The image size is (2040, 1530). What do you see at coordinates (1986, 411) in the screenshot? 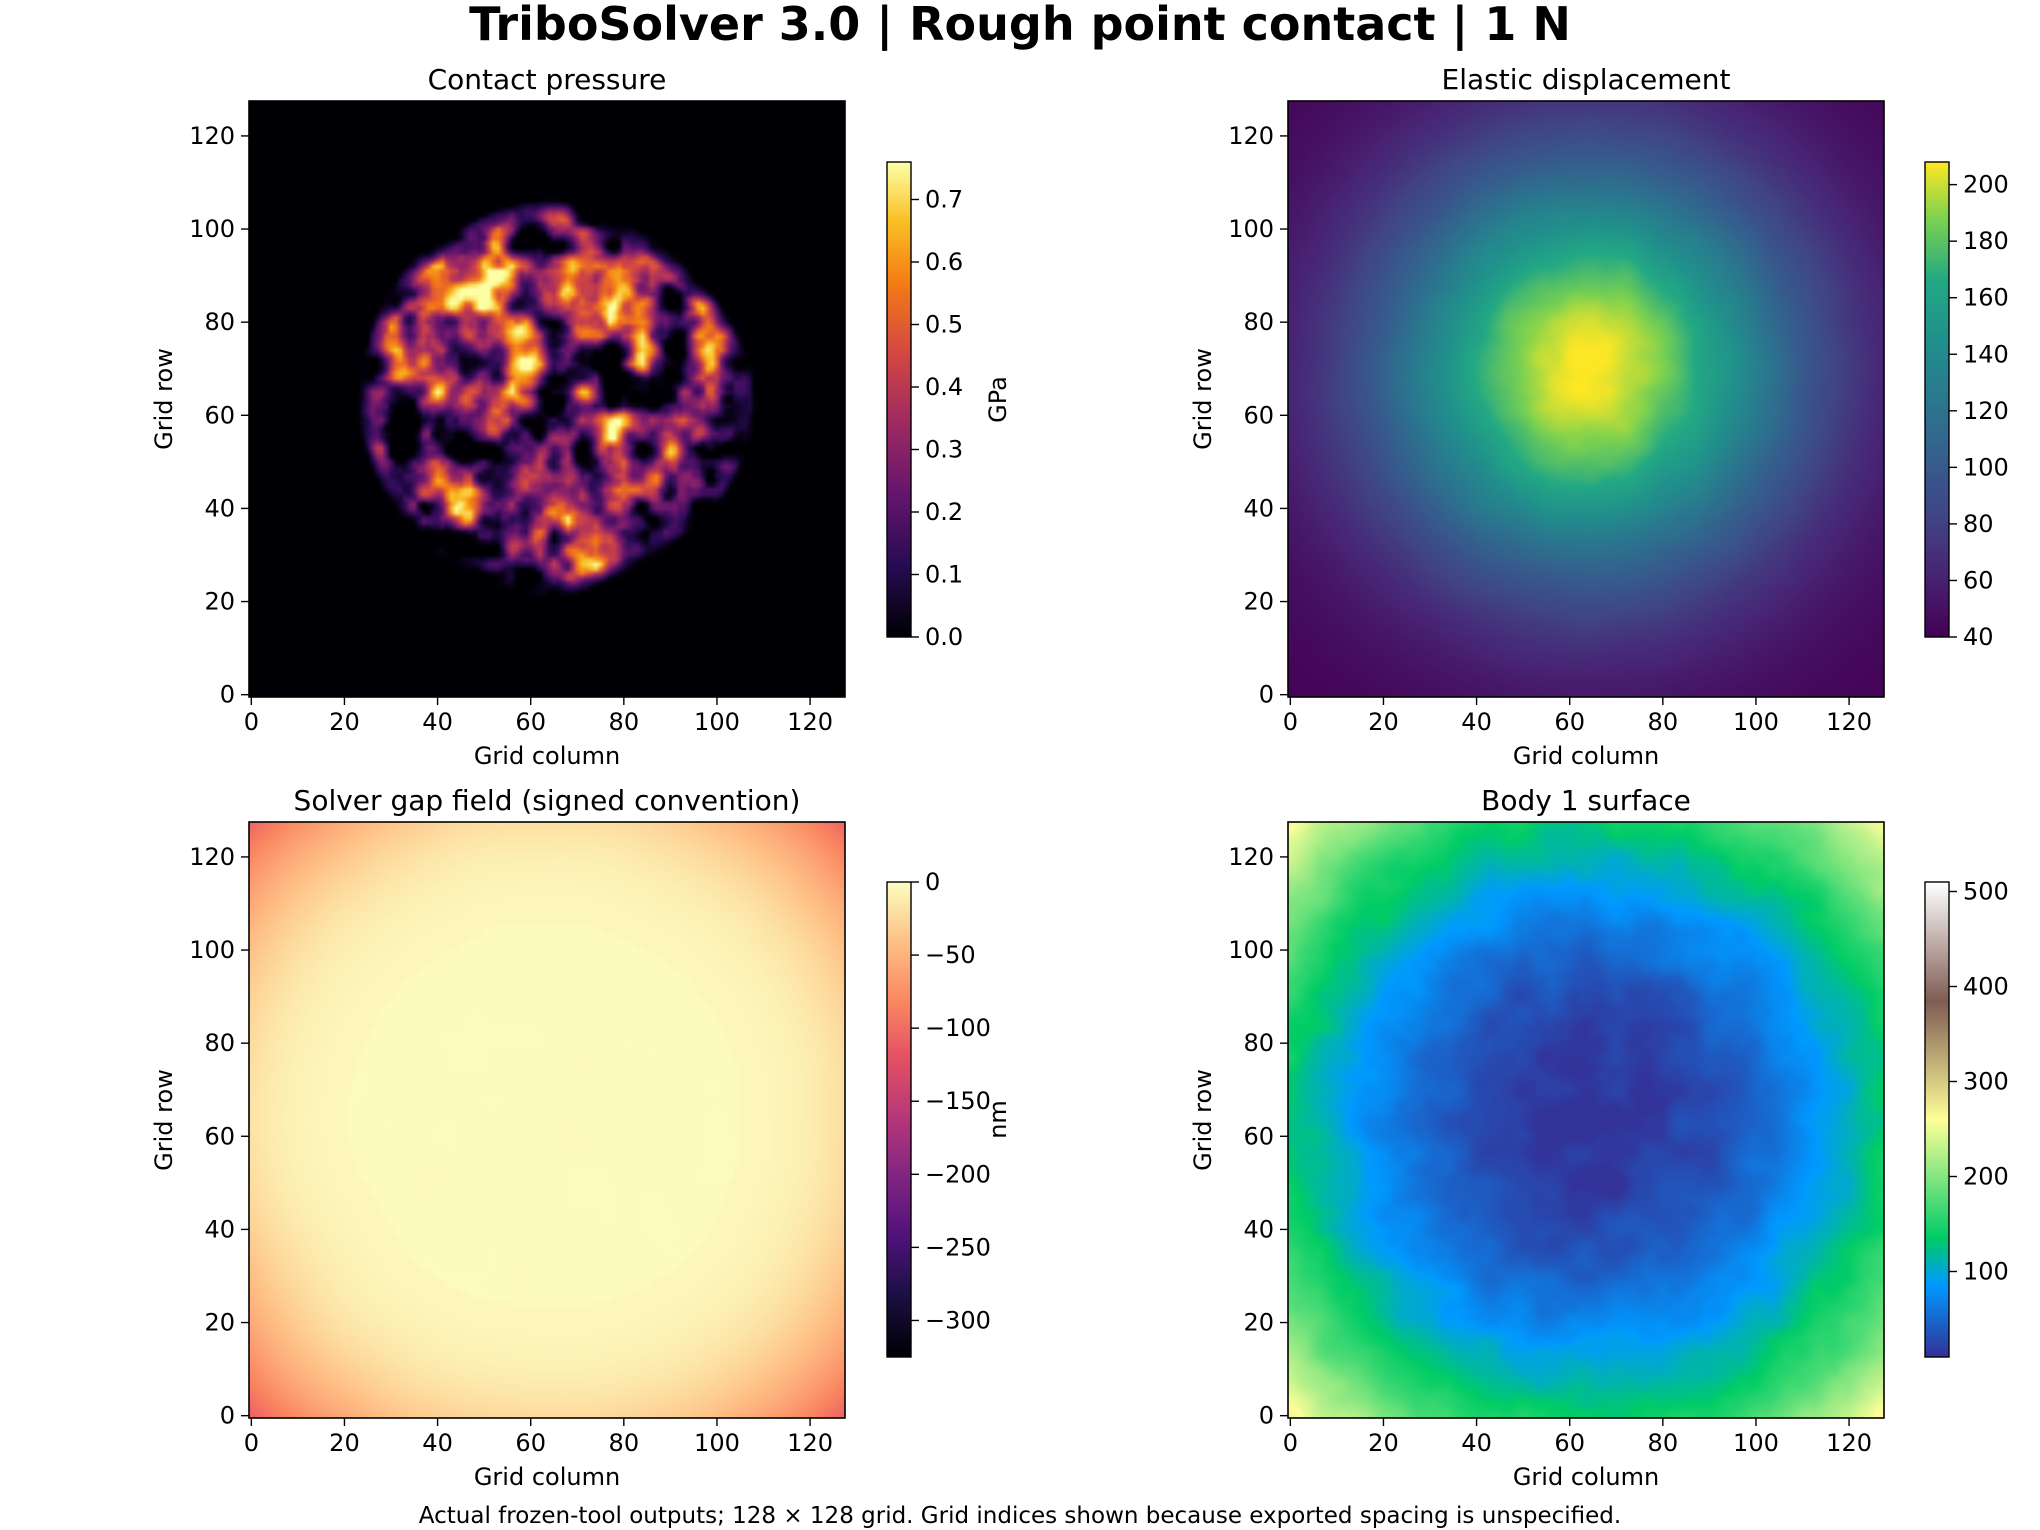
I see `colorbar-tick-label: 120` at bounding box center [1986, 411].